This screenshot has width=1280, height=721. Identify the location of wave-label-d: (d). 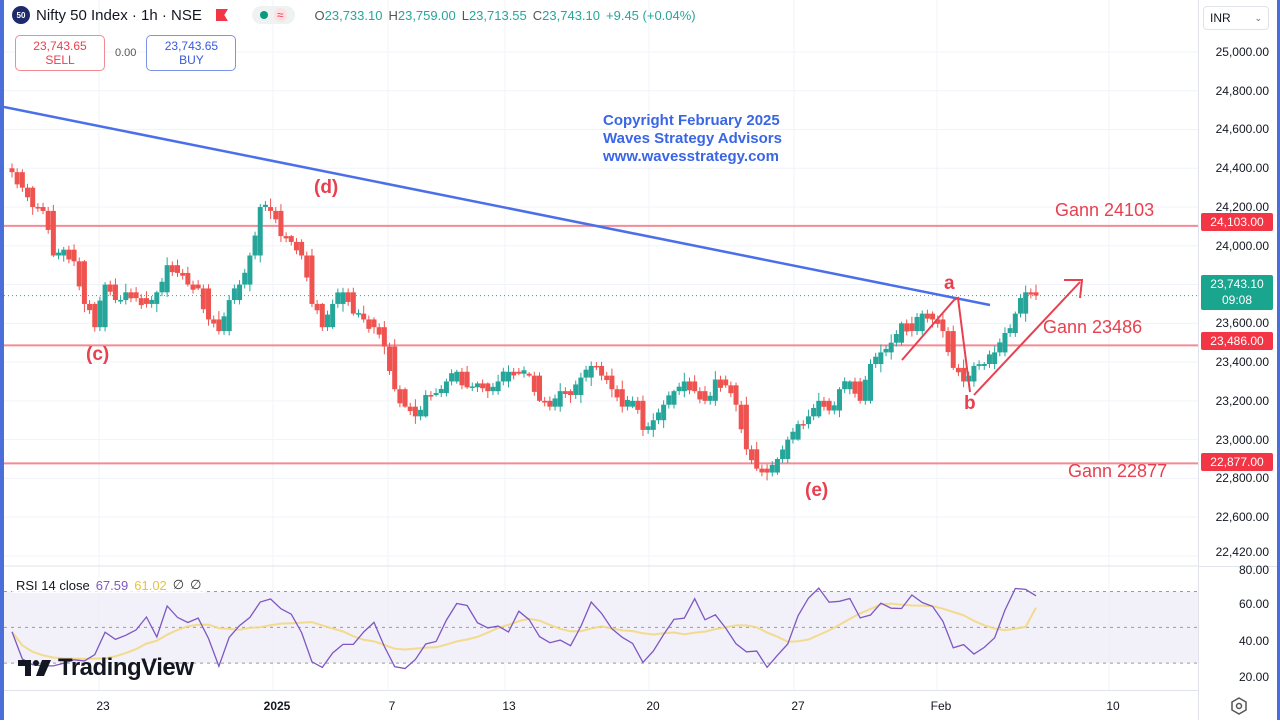
(326, 187).